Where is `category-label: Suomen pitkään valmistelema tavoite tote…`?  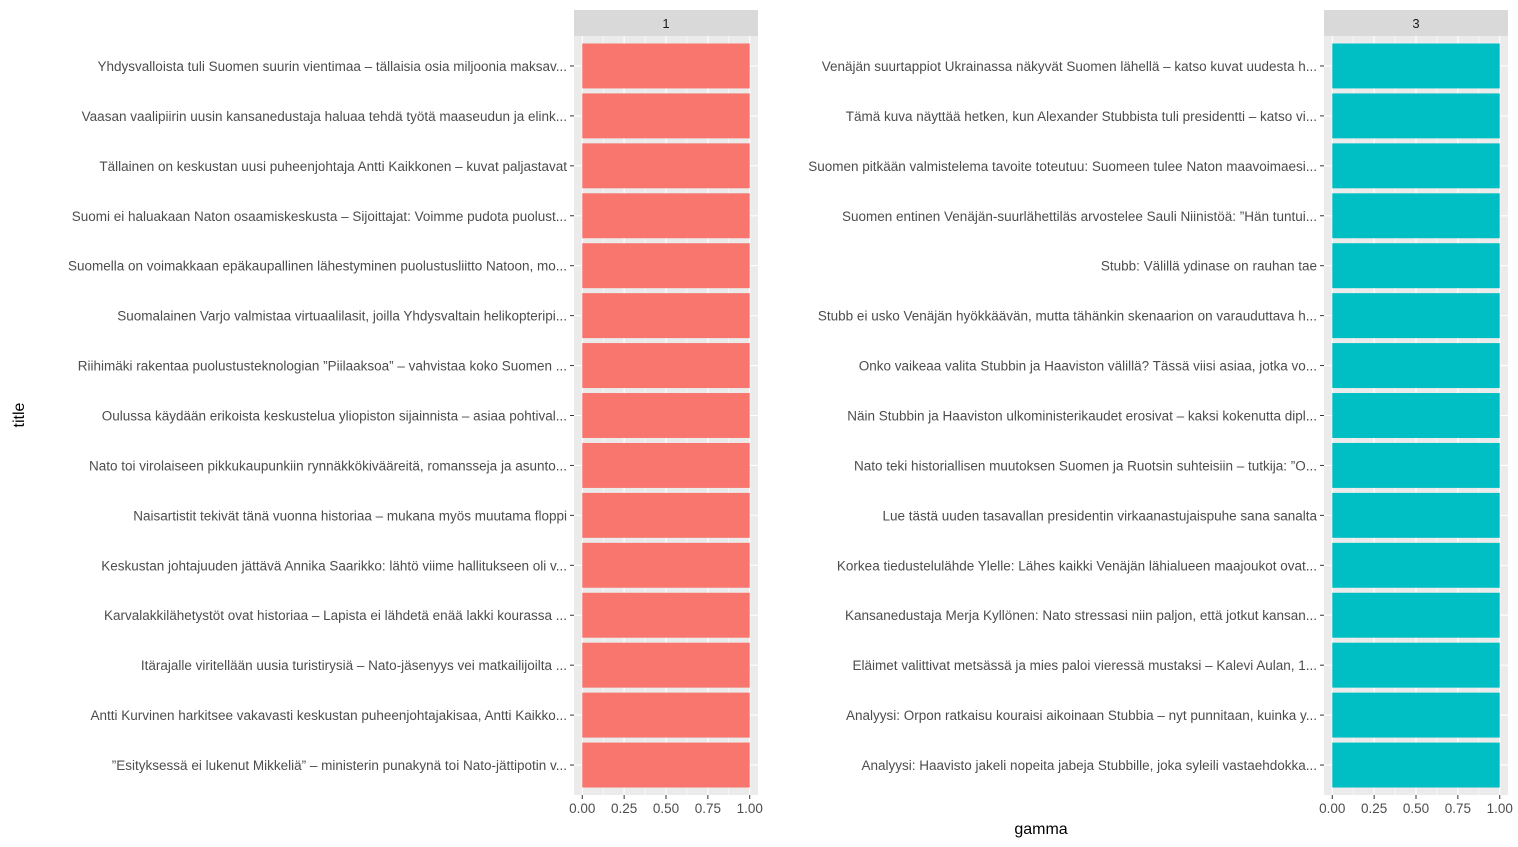
category-label: Suomen pitkään valmistelema tavoite tote… is located at coordinates (1062, 166).